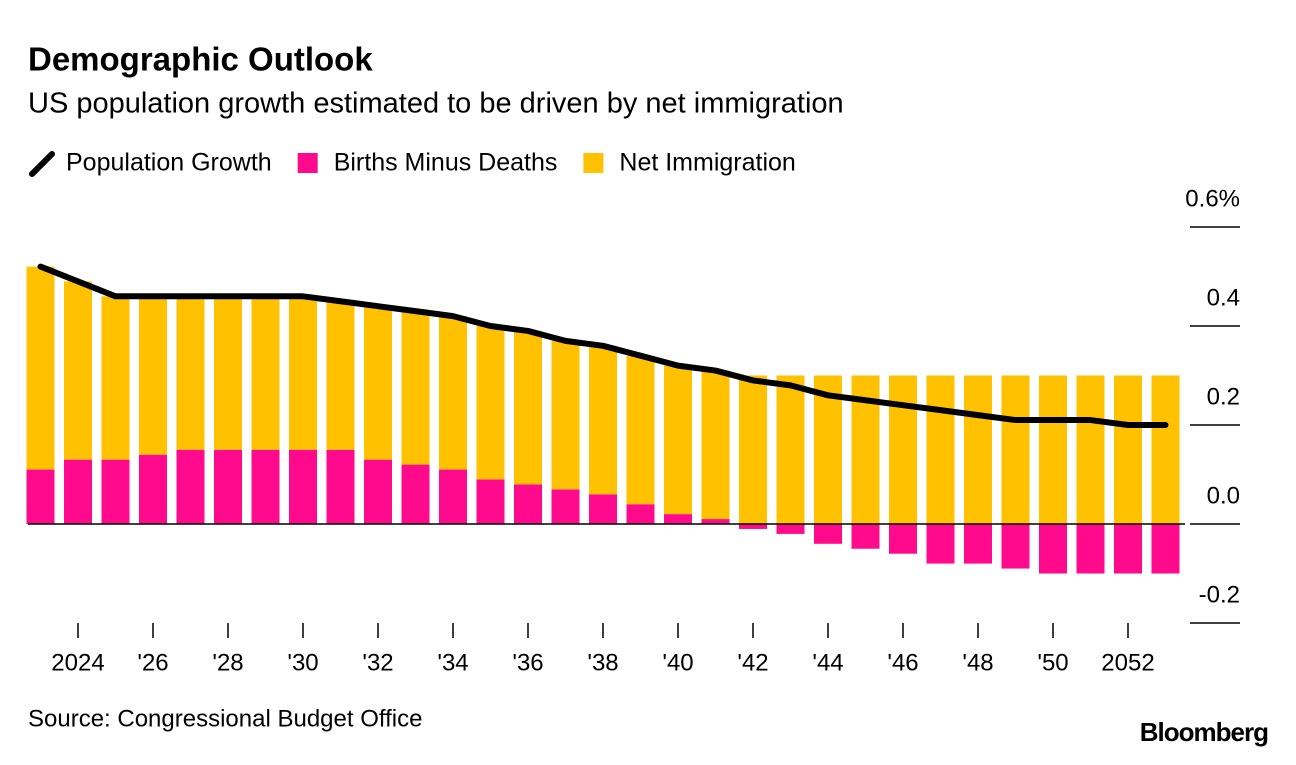 This screenshot has width=1296, height=765. Describe the element at coordinates (227, 662) in the screenshot. I see `x-tick-label: '28` at that location.